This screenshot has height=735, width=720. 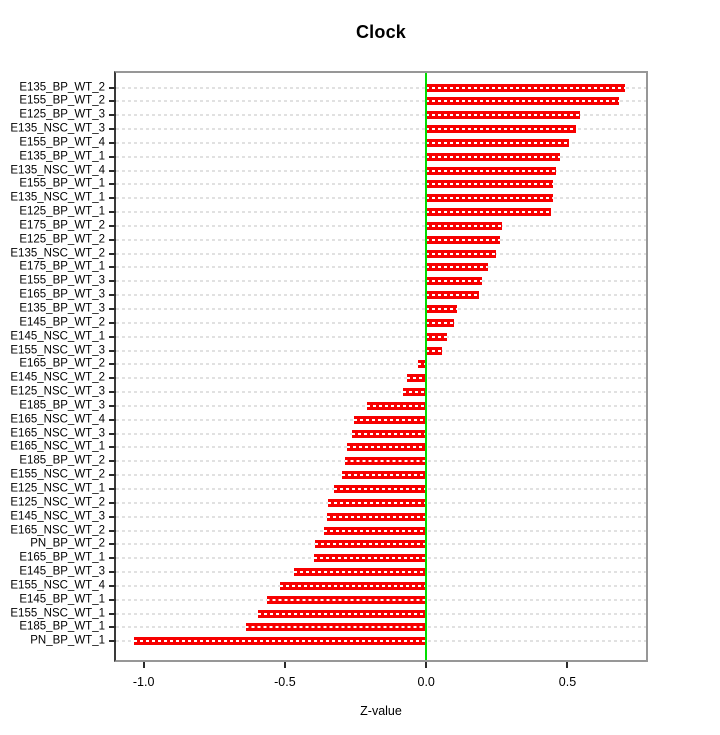 I want to click on bar-row: E135_BP_WT_3, so click(x=332, y=308).